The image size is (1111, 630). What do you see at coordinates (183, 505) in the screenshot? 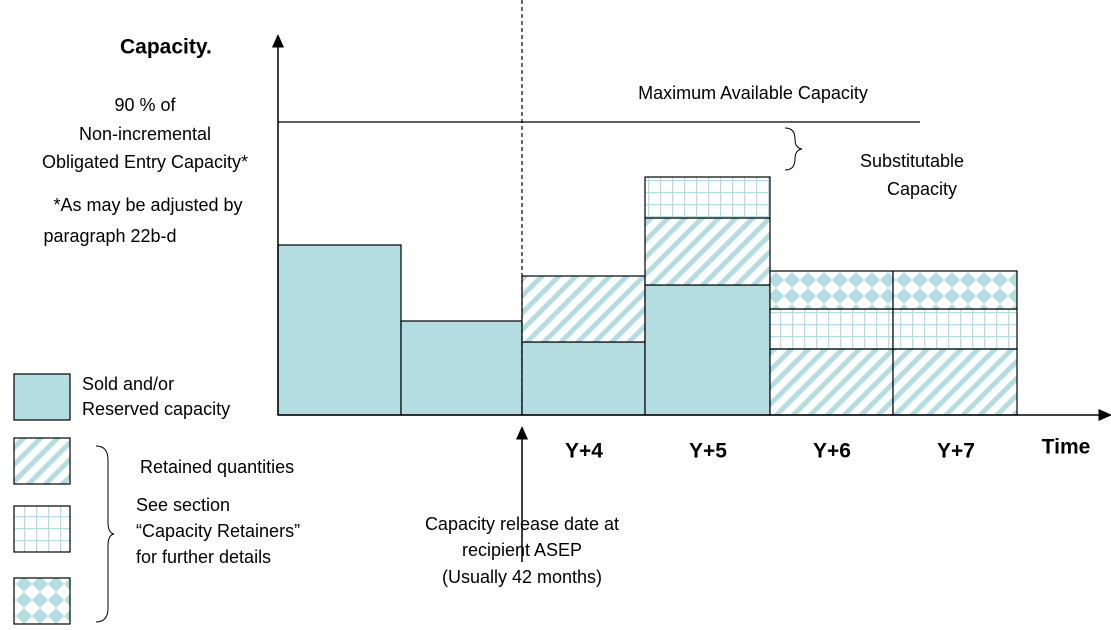
I see `legend-label: See section` at bounding box center [183, 505].